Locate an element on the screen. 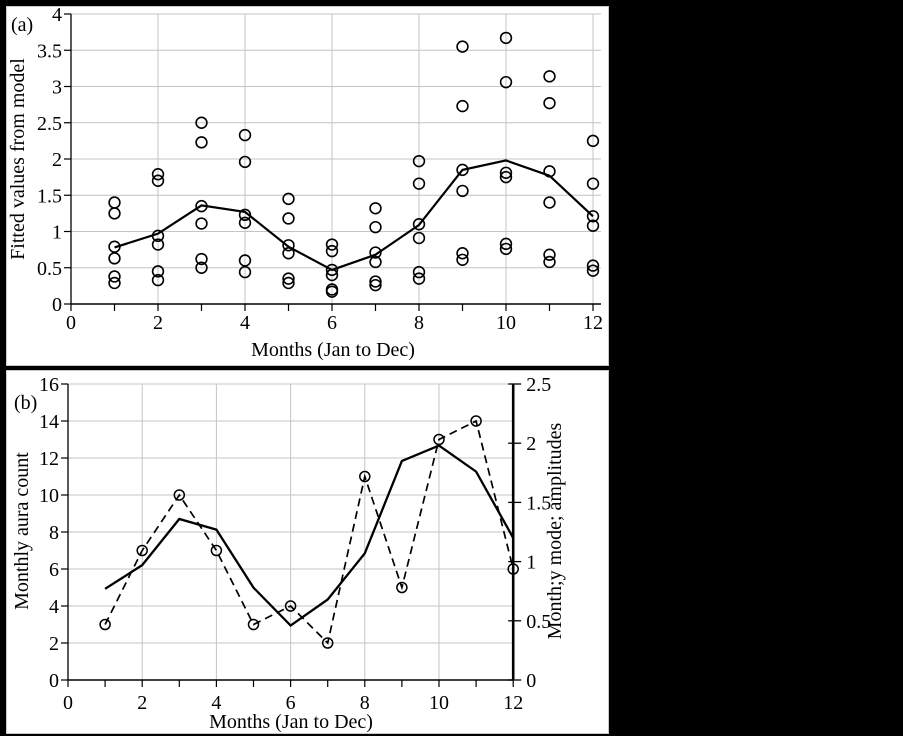 The image size is (903, 736). right-y-tick-label: 2.5 is located at coordinates (538, 385).